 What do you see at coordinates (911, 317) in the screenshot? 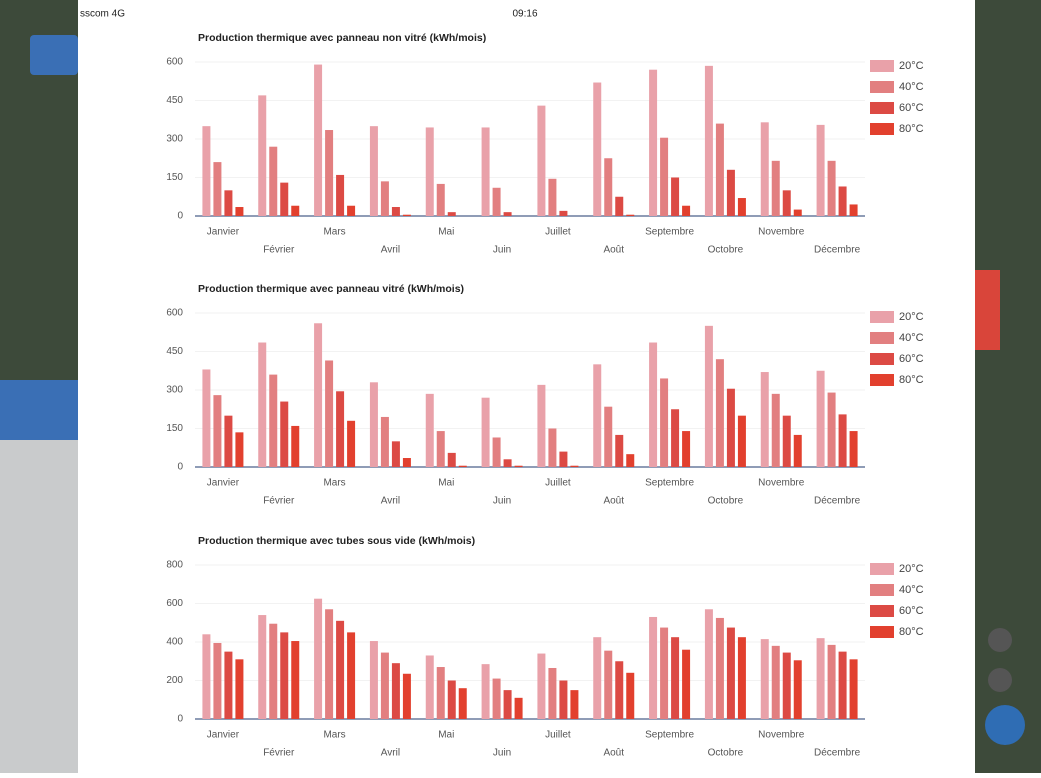
I see `legend-label: 20°C` at bounding box center [911, 317].